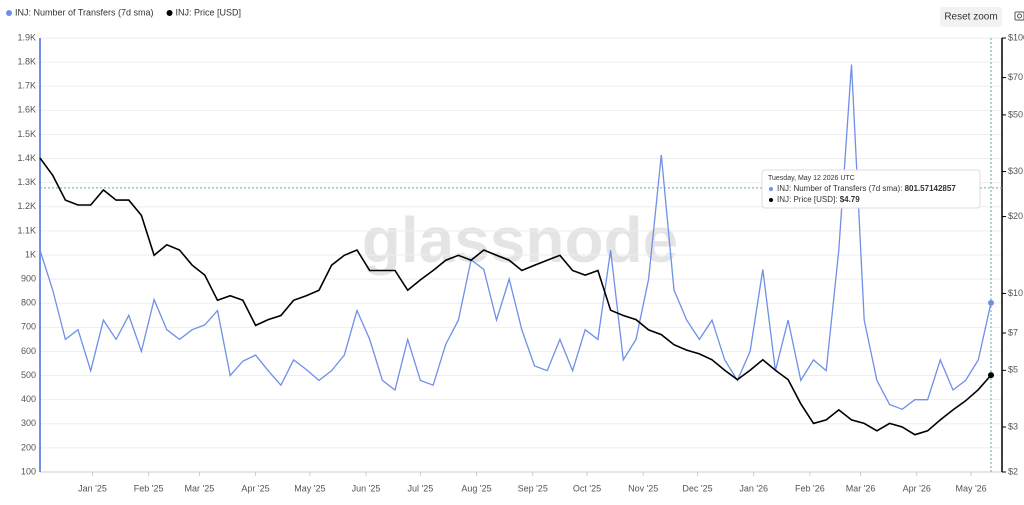 The height and width of the screenshot is (505, 1024). What do you see at coordinates (476, 488) in the screenshot?
I see `x-tick-label: Aug '25` at bounding box center [476, 488].